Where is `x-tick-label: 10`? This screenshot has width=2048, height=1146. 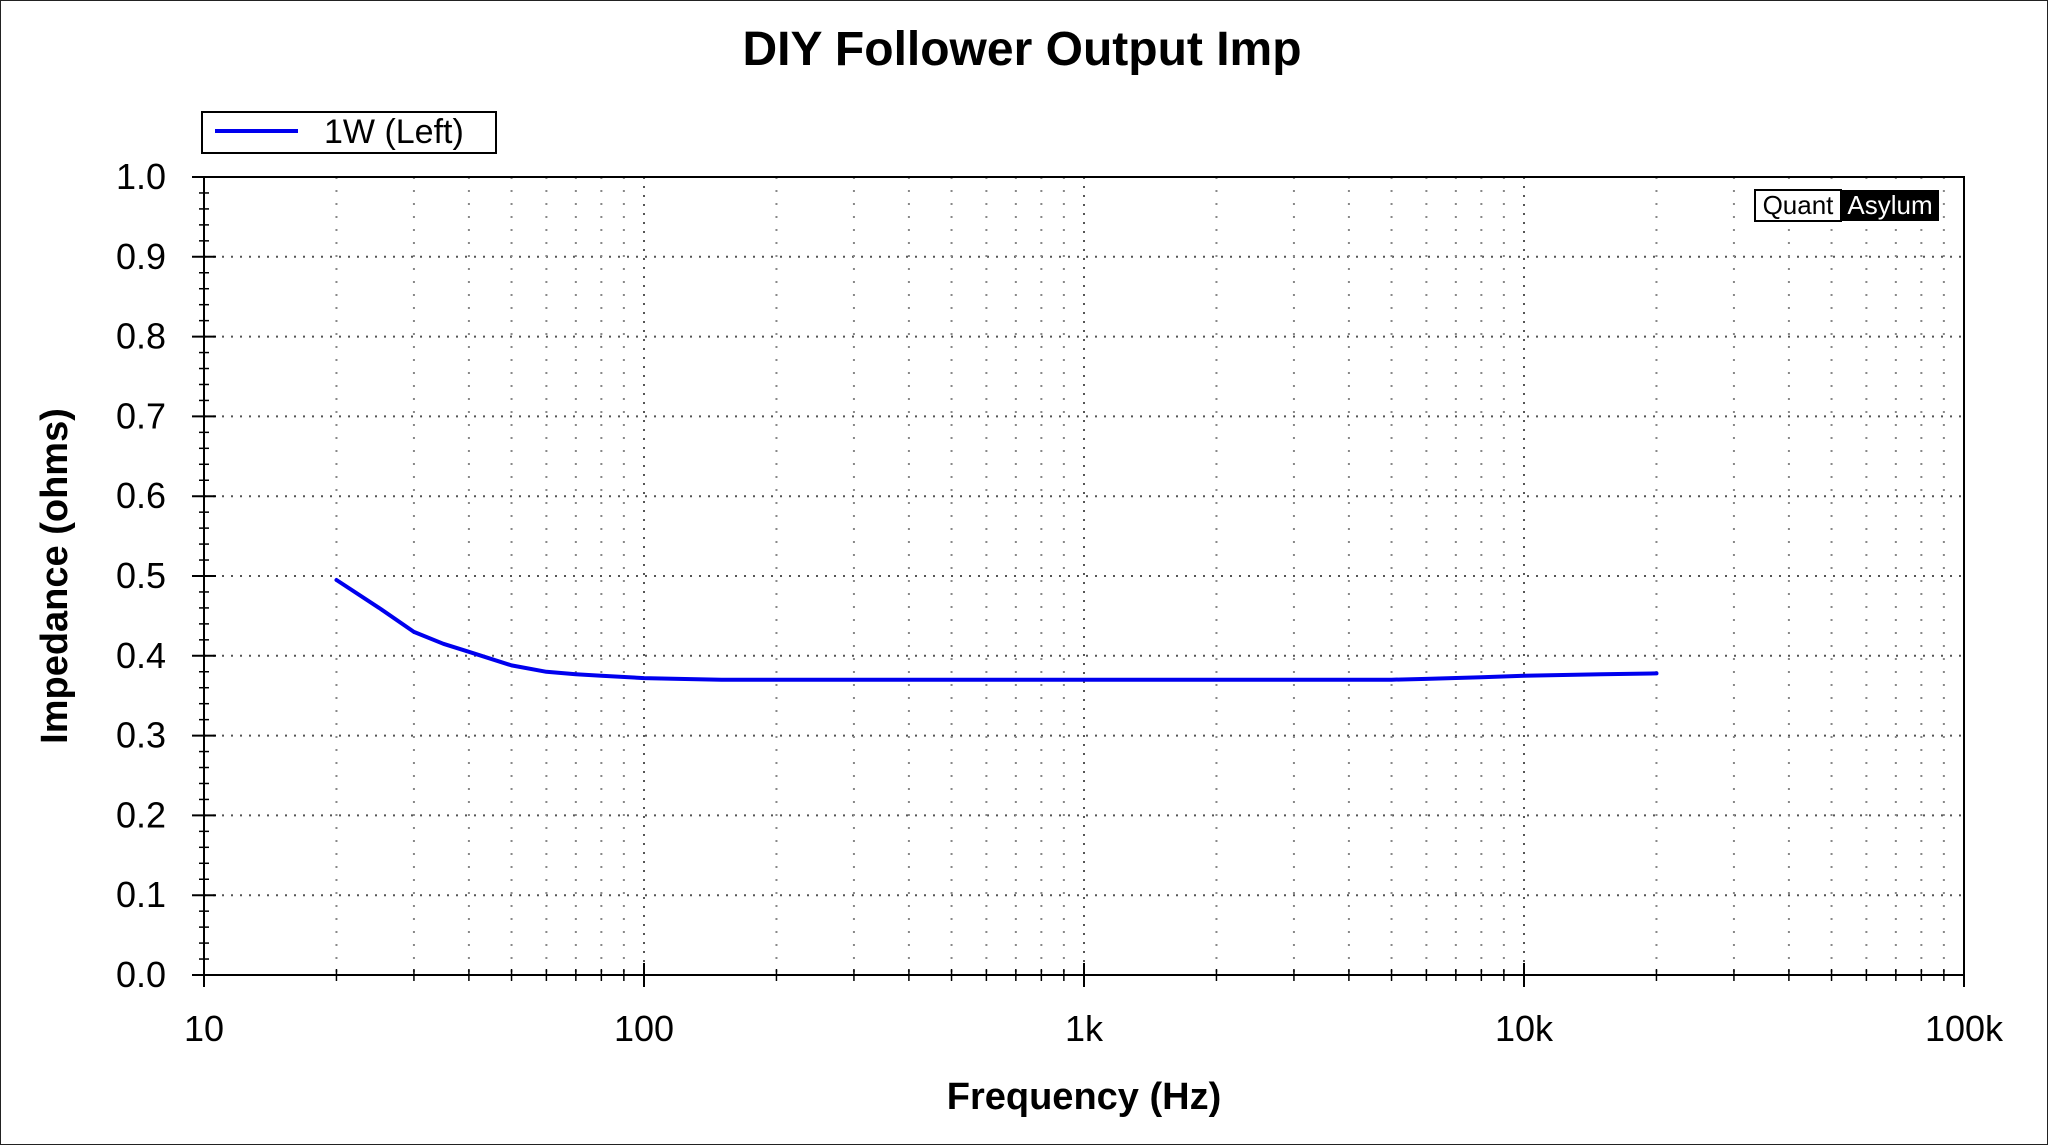 x-tick-label: 10 is located at coordinates (204, 1028).